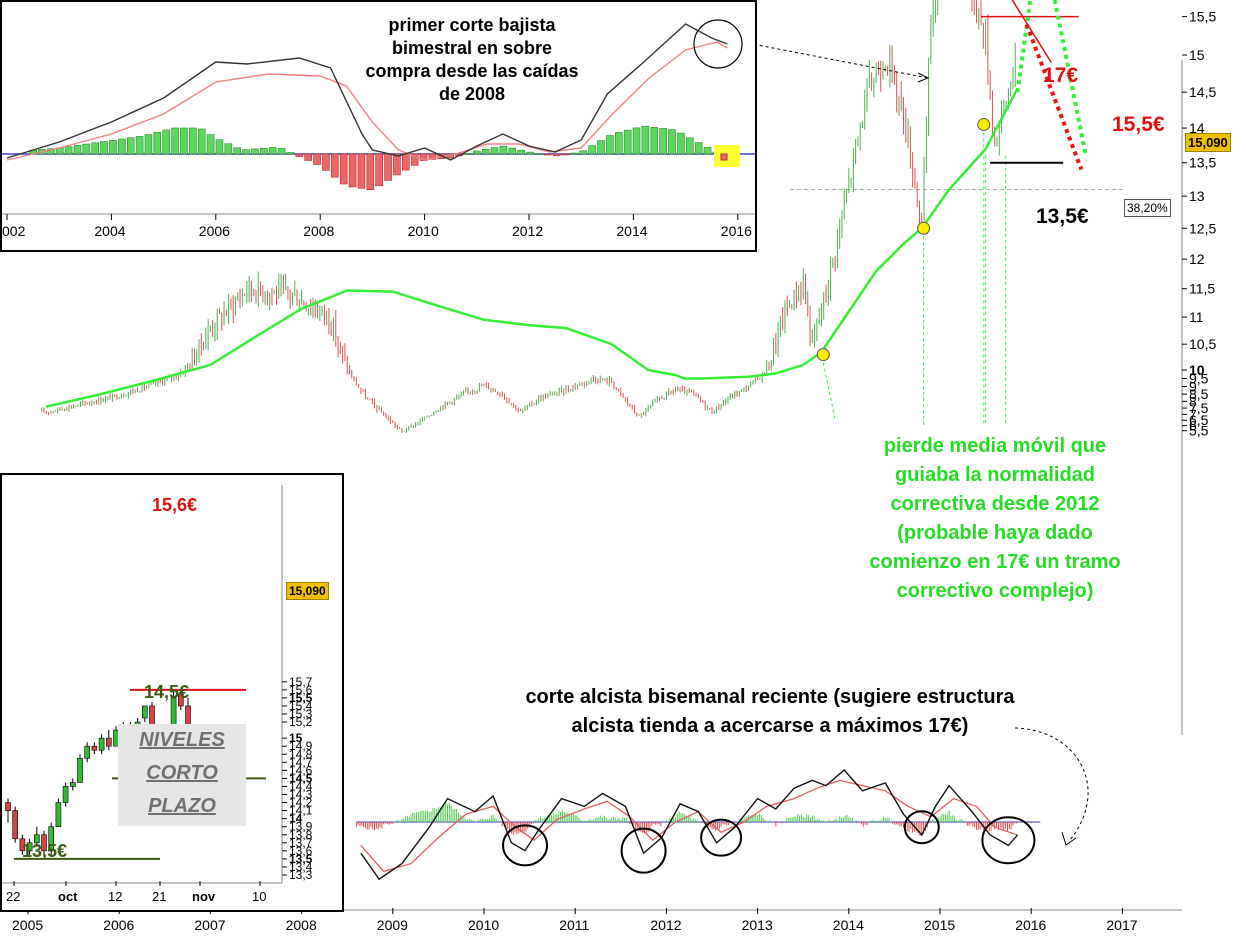  Describe the element at coordinates (1197, 196) in the screenshot. I see `price-tick-label: 13` at that location.